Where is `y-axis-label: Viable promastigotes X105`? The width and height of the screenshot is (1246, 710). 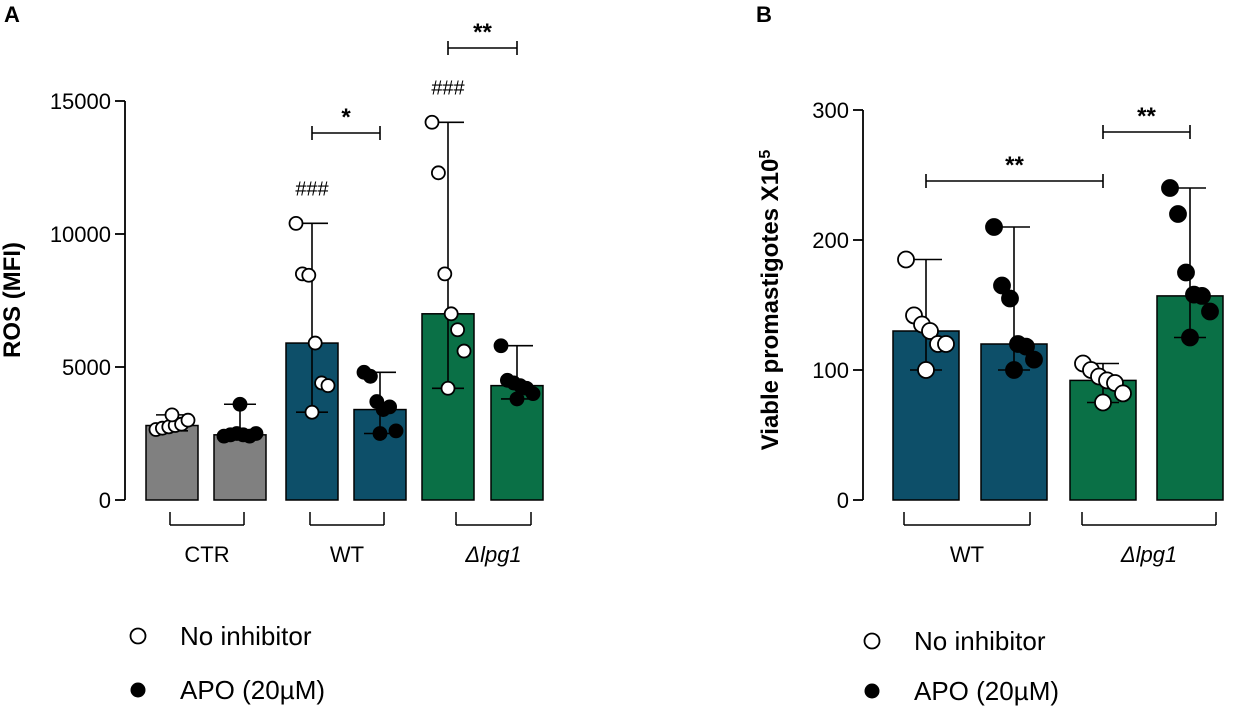
y-axis-label: Viable promastigotes X105 is located at coordinates (771, 300).